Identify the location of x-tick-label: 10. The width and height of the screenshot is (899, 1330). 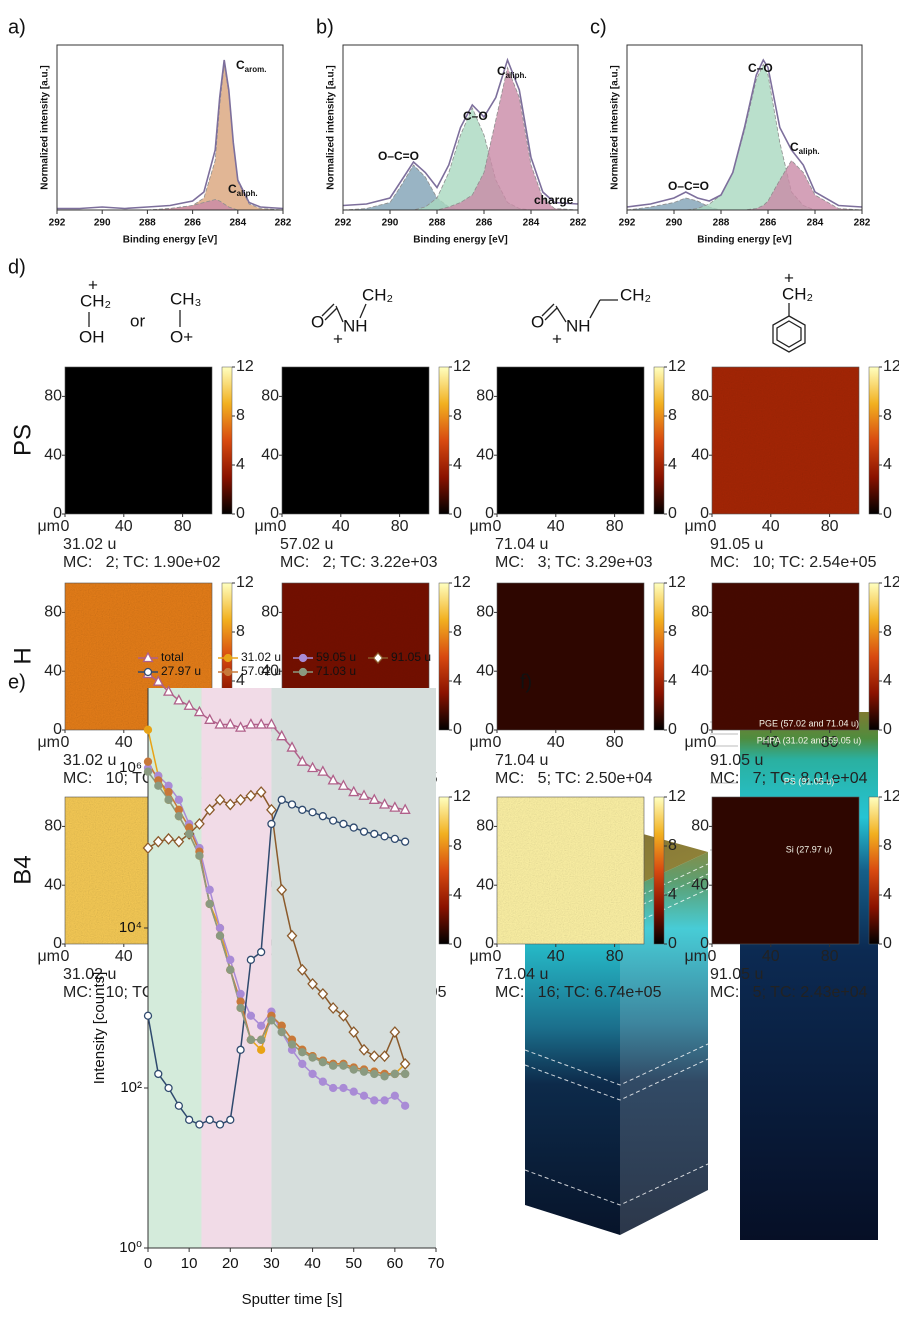
(189, 1263).